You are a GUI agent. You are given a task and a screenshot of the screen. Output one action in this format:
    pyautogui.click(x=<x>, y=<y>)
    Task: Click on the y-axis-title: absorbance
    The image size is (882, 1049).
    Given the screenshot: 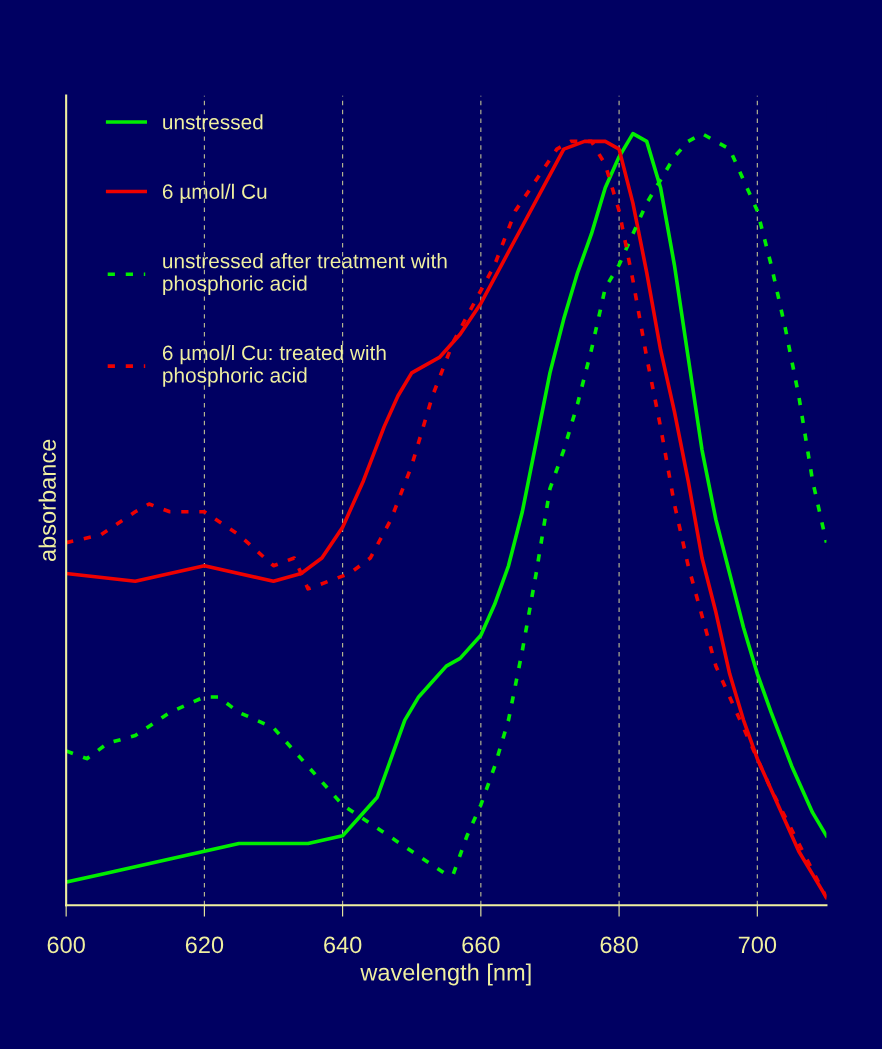 What is the action you would take?
    pyautogui.click(x=47, y=500)
    